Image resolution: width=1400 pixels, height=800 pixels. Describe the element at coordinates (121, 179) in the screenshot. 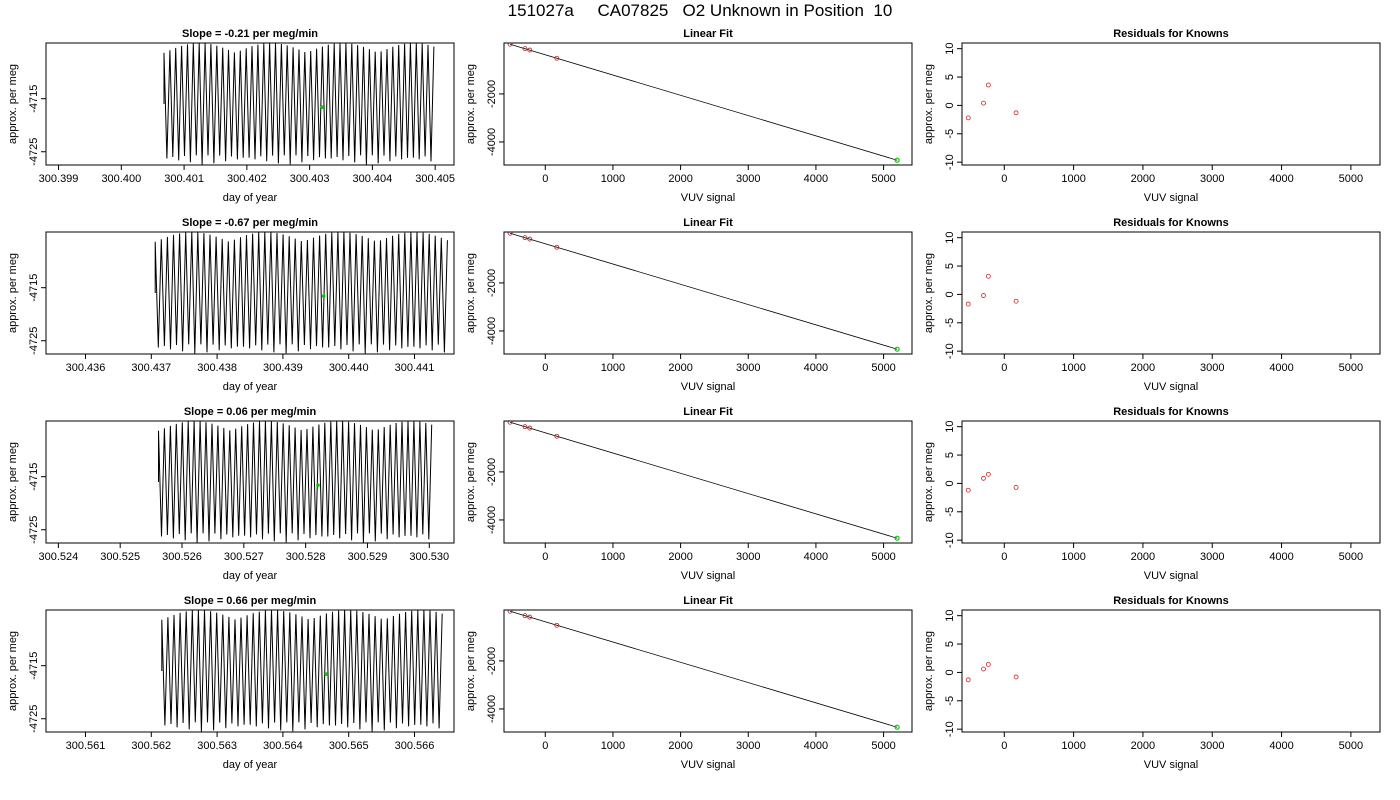

I see `x-tick-label: 300.400` at that location.